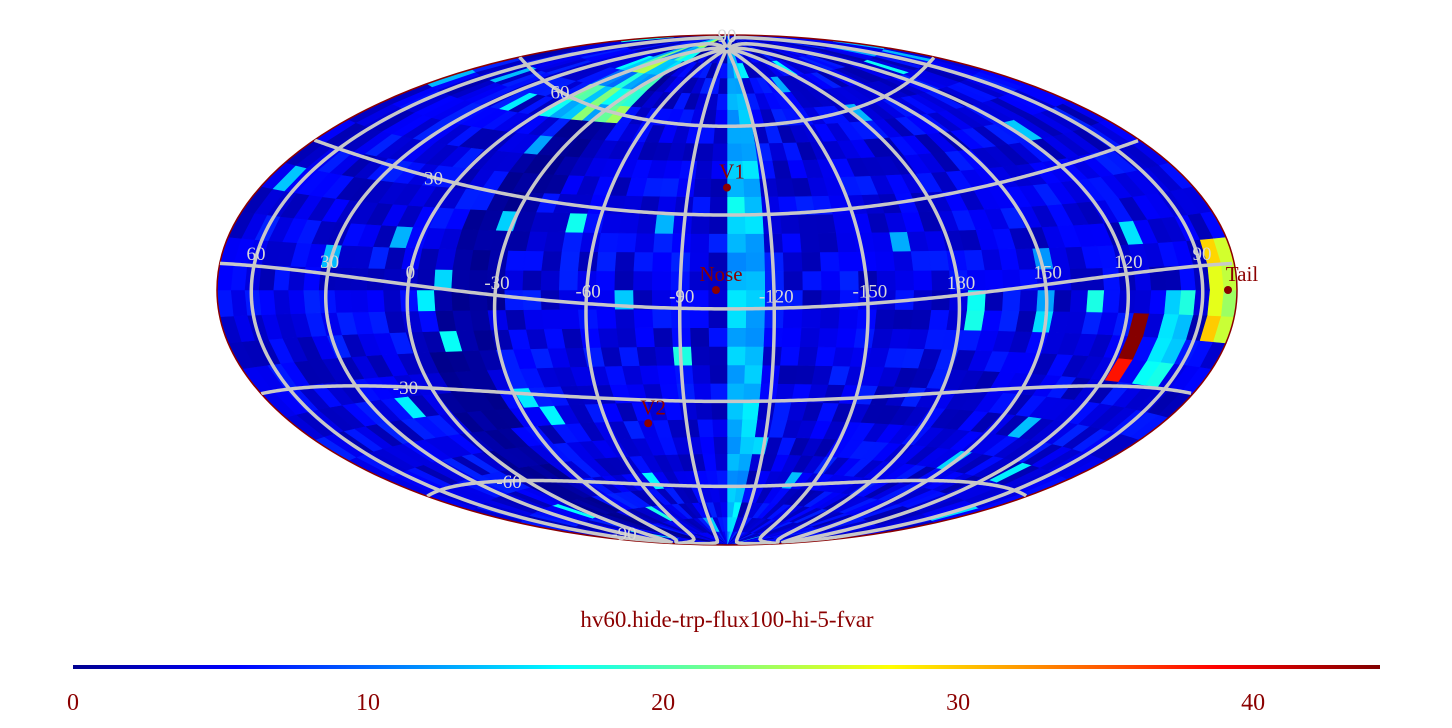 The width and height of the screenshot is (1452, 728). Describe the element at coordinates (663, 703) in the screenshot. I see `colorbar-tick-label: 20` at that location.